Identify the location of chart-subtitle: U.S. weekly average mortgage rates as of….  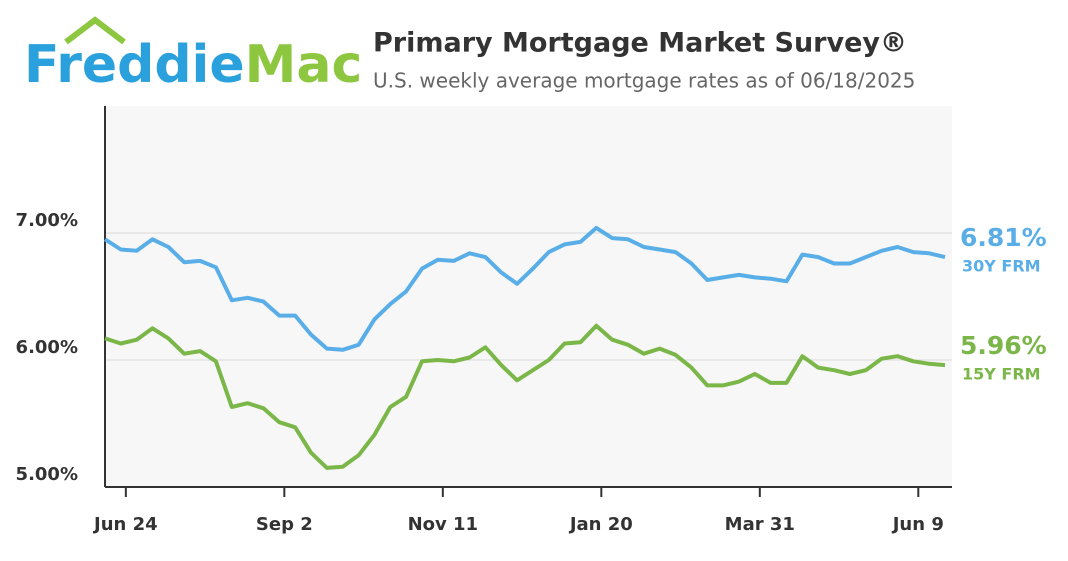
(644, 81).